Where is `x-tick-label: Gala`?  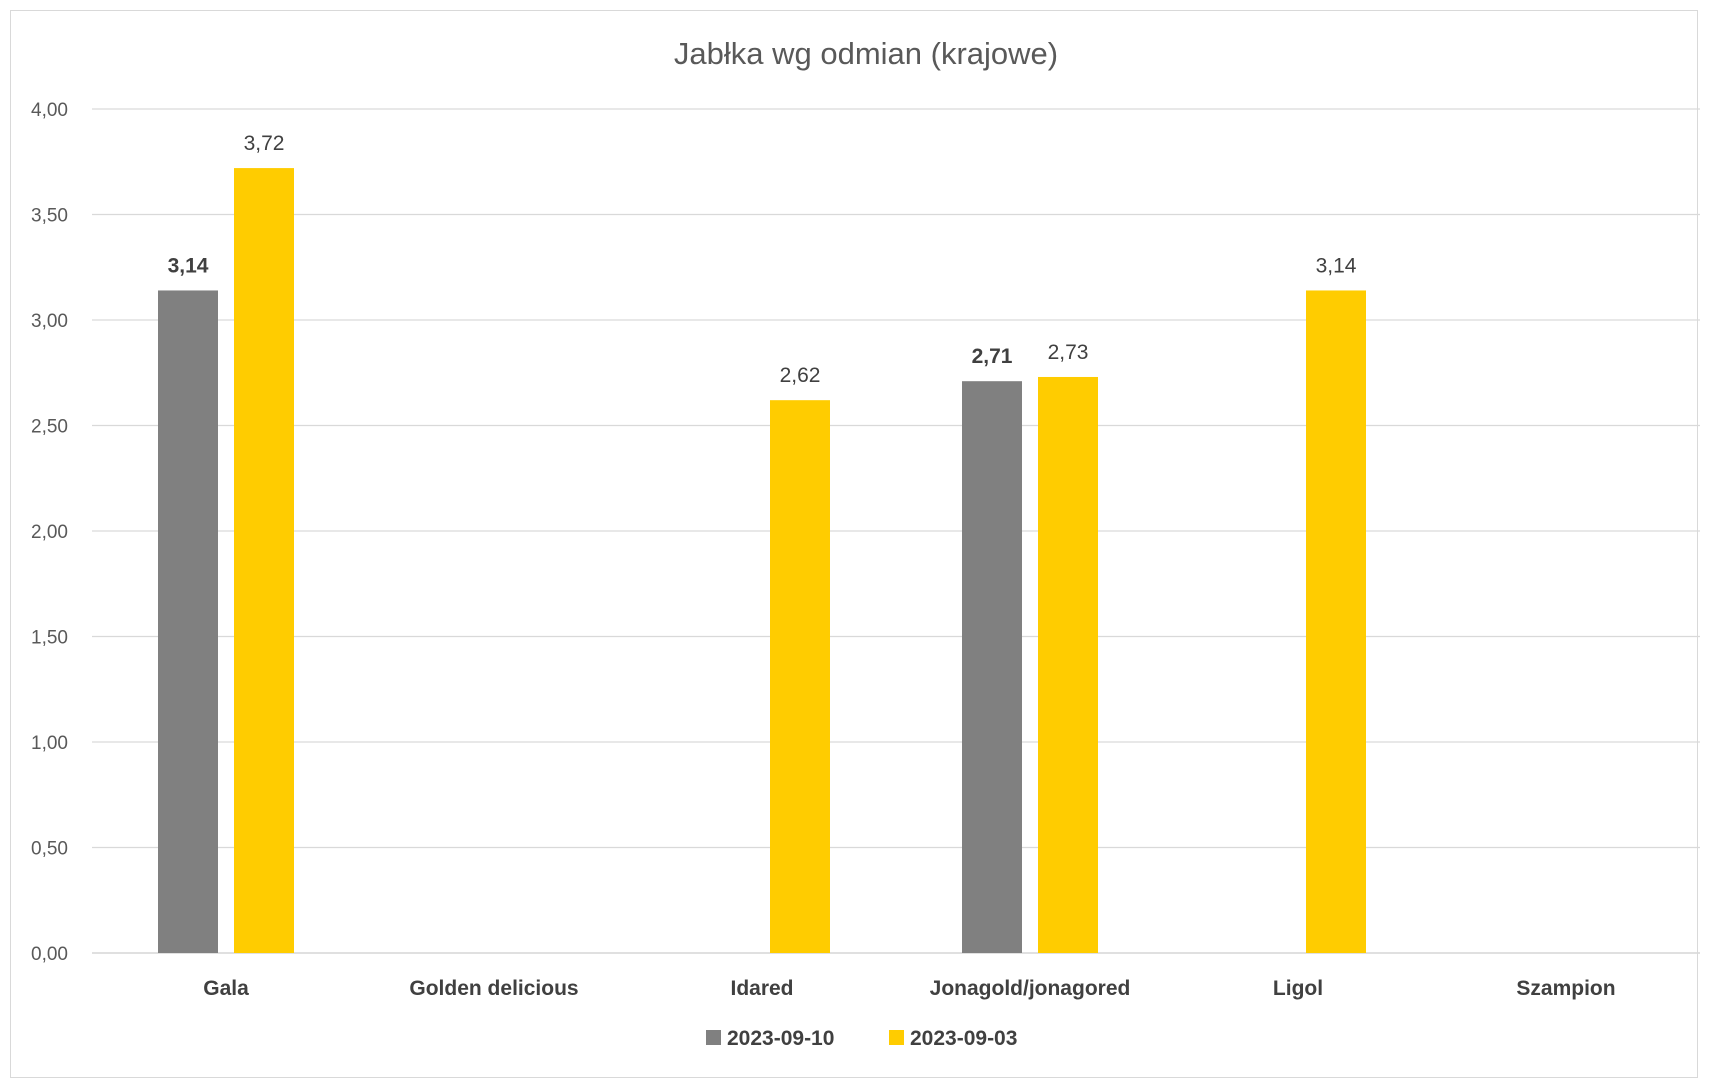
x-tick-label: Gala is located at coordinates (226, 988).